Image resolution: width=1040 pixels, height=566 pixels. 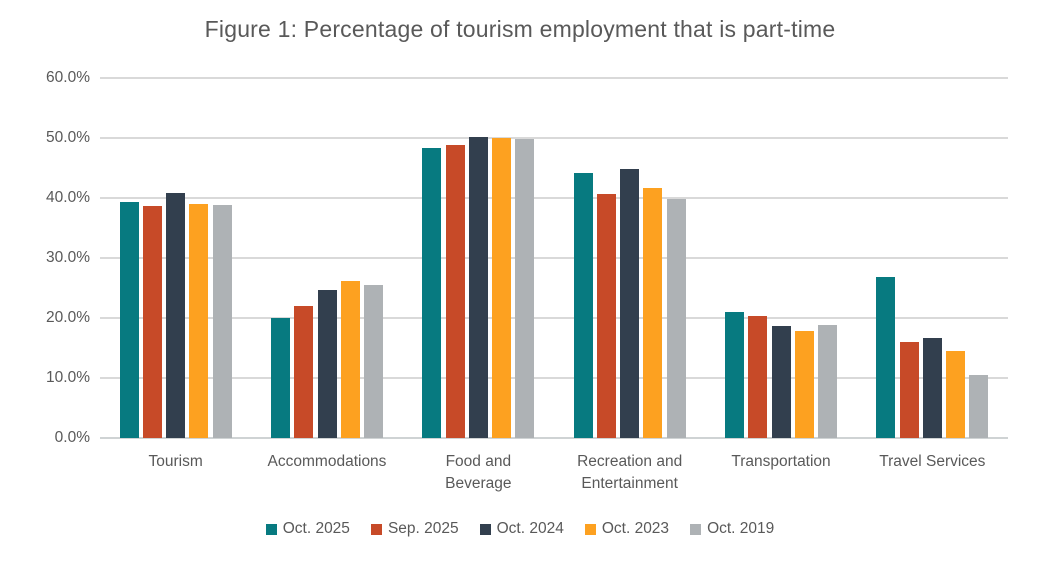 What do you see at coordinates (68, 77) in the screenshot?
I see `y-tick-label: 60.0%` at bounding box center [68, 77].